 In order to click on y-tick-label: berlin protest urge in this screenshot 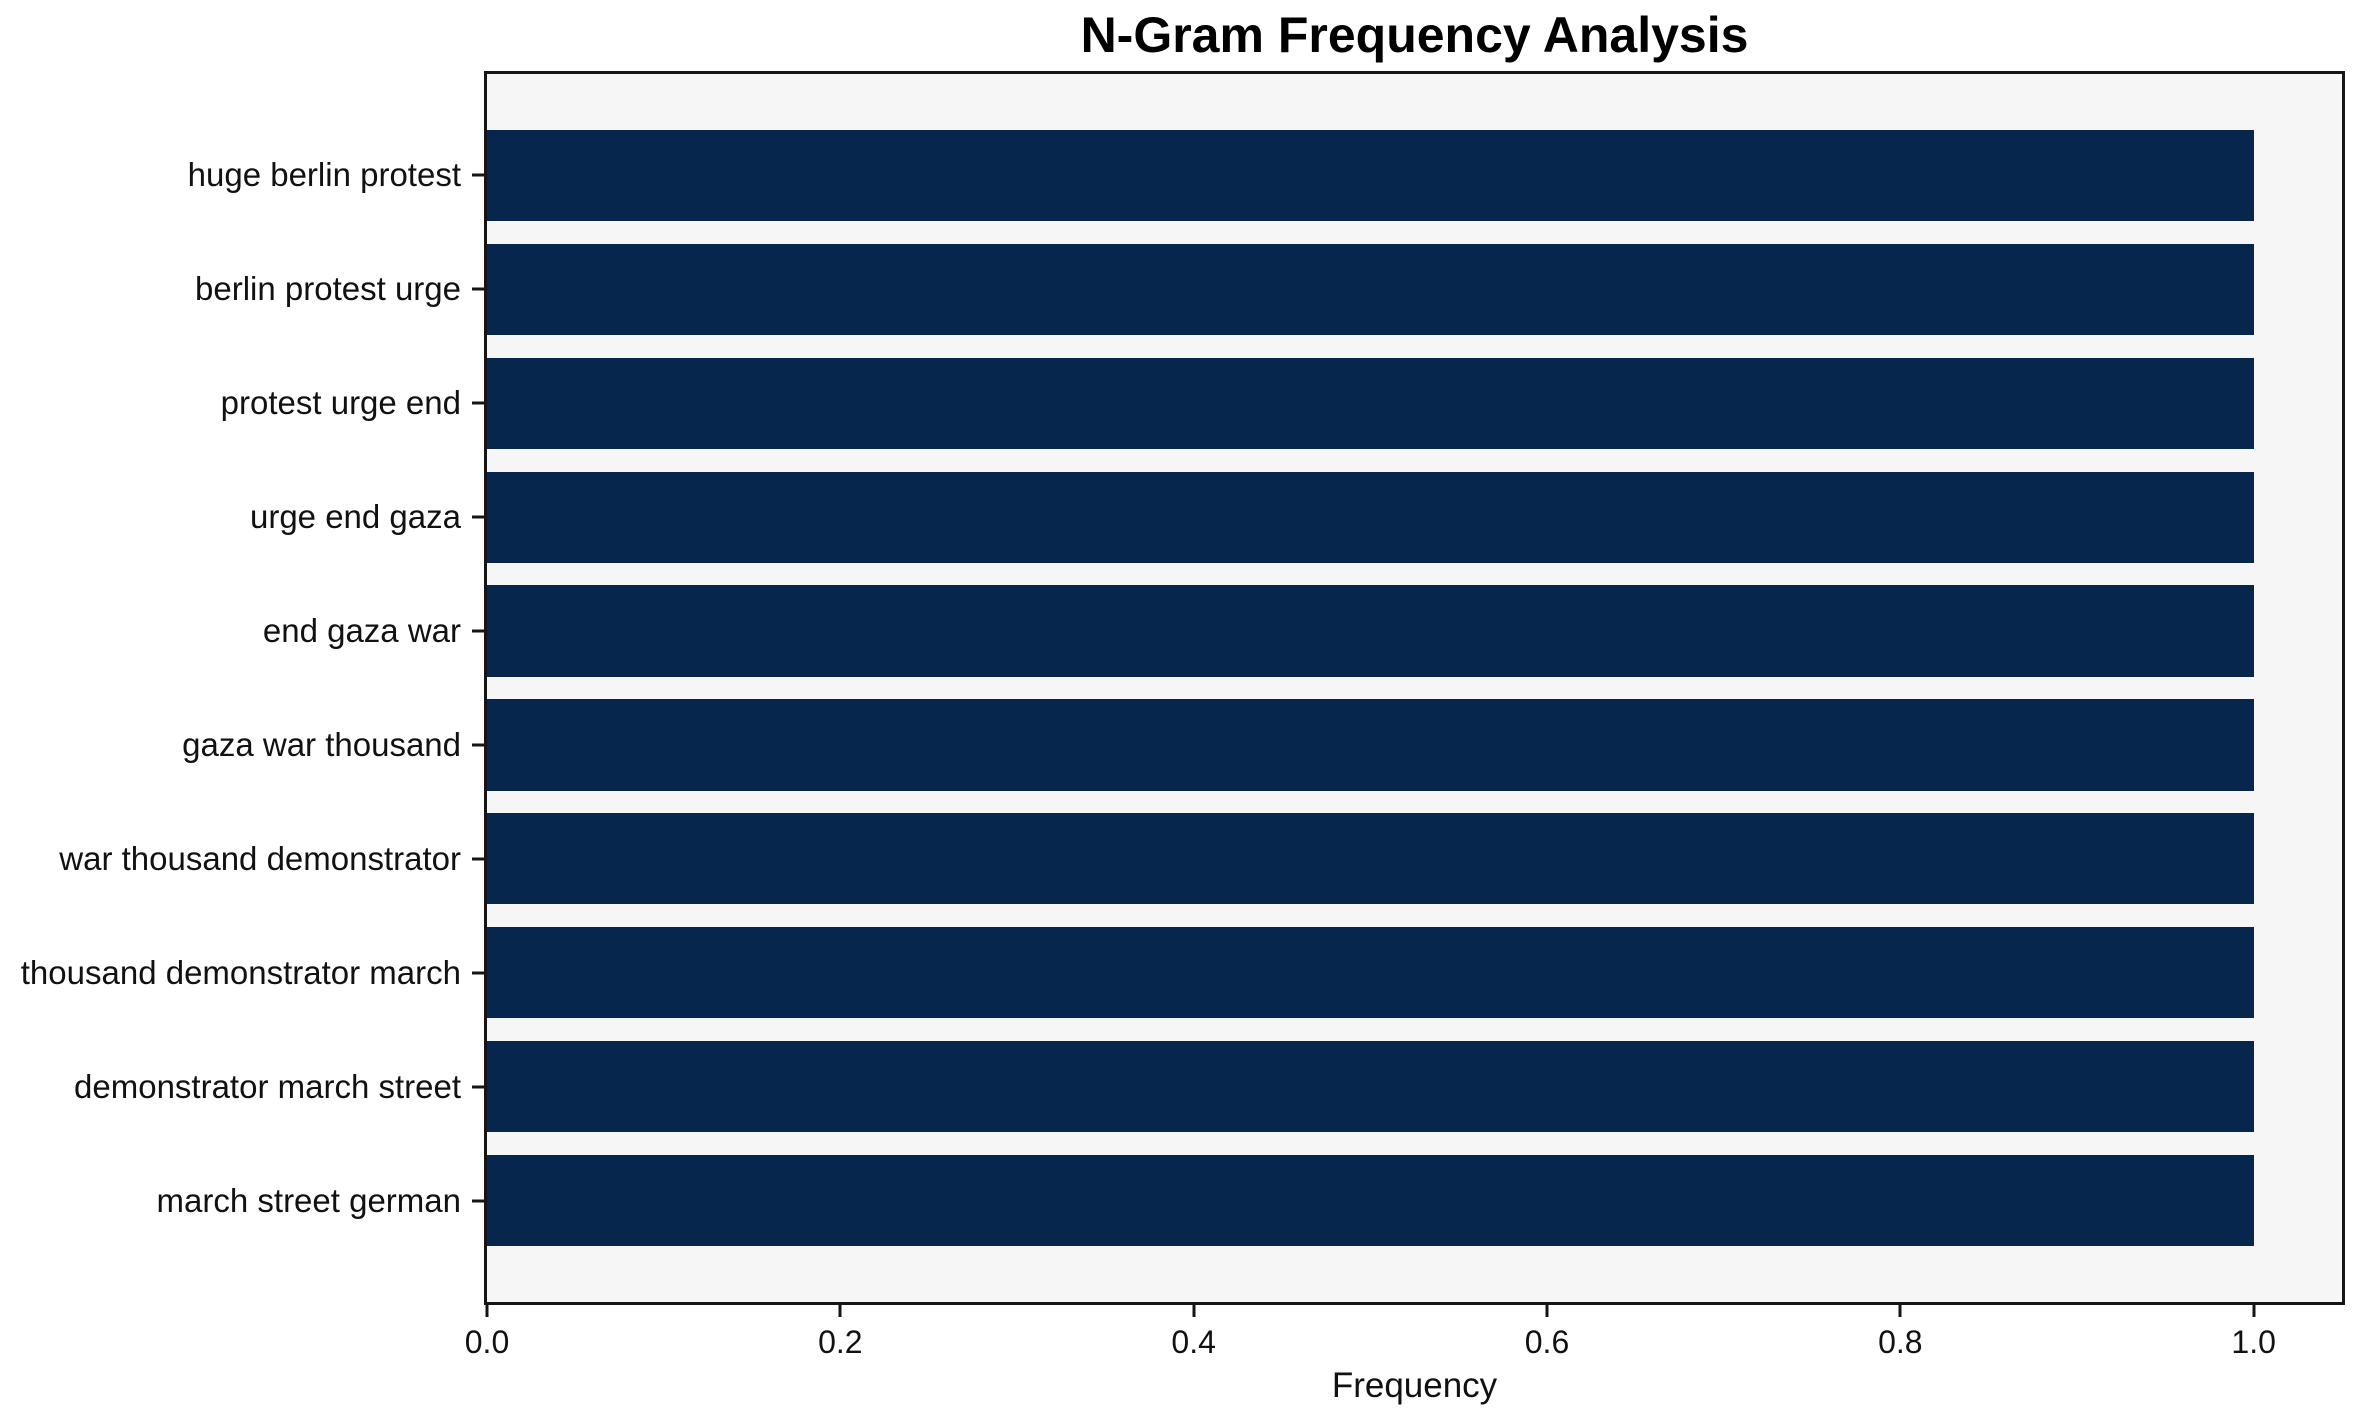, I will do `click(328, 289)`.